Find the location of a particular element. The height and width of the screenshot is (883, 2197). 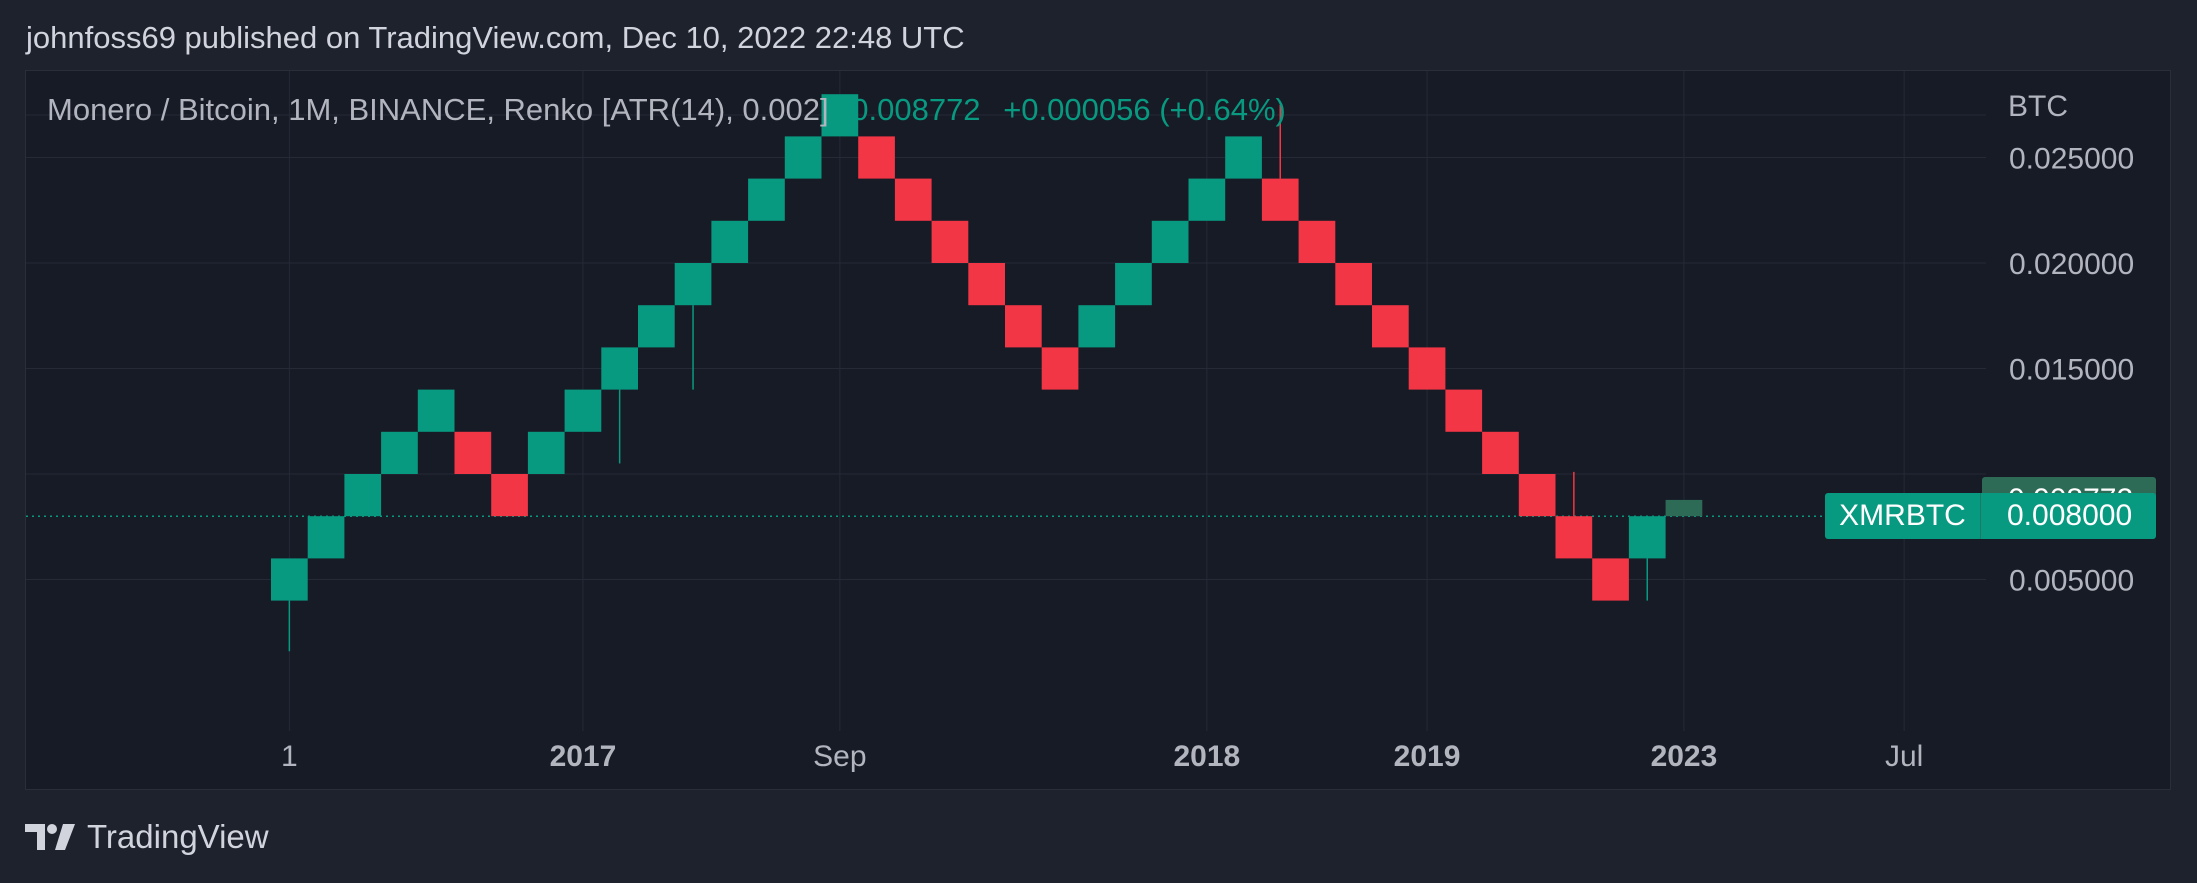

footer-brand-name: TradingView is located at coordinates (178, 836).